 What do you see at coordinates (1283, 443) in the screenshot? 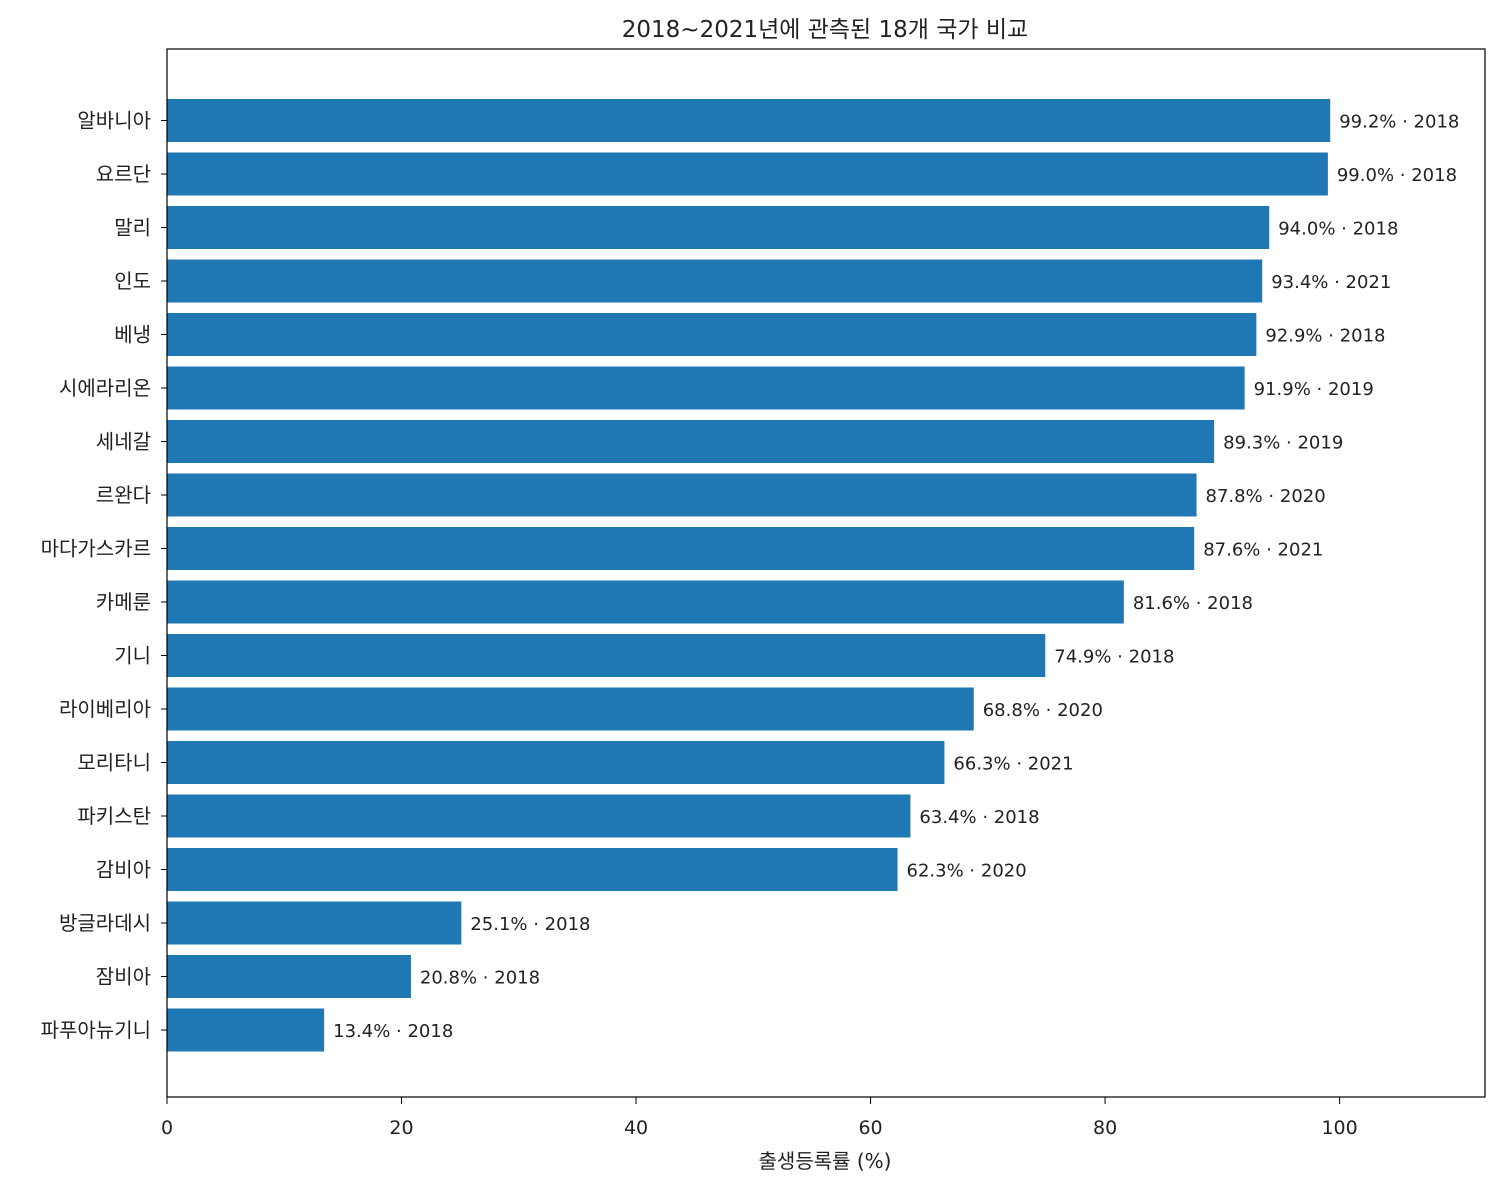
I see `data-label: 89.3% · 2019` at bounding box center [1283, 443].